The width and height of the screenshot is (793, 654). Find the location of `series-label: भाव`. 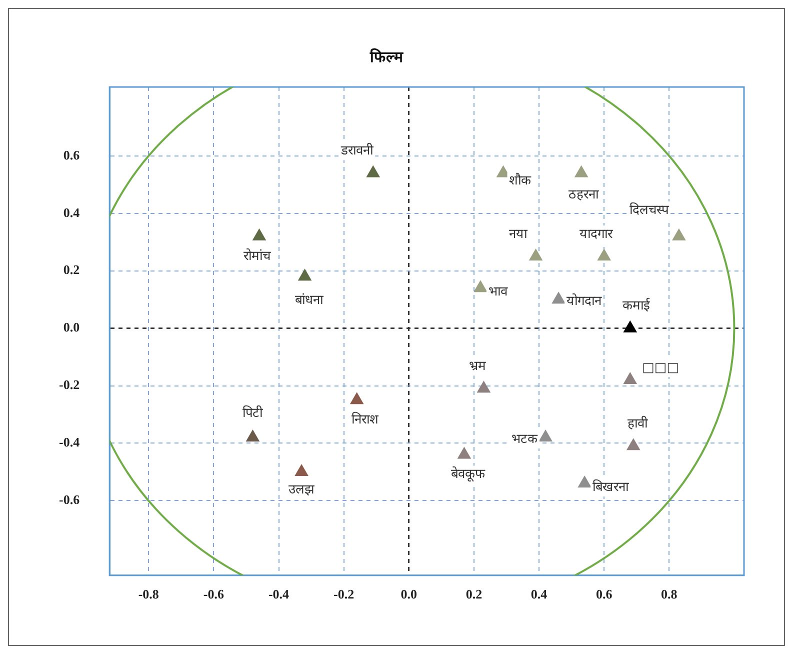

series-label: भाव is located at coordinates (498, 292).